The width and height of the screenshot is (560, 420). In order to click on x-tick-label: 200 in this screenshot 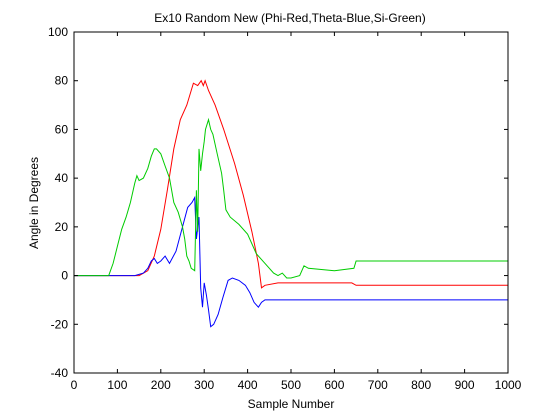, I will do `click(161, 385)`.